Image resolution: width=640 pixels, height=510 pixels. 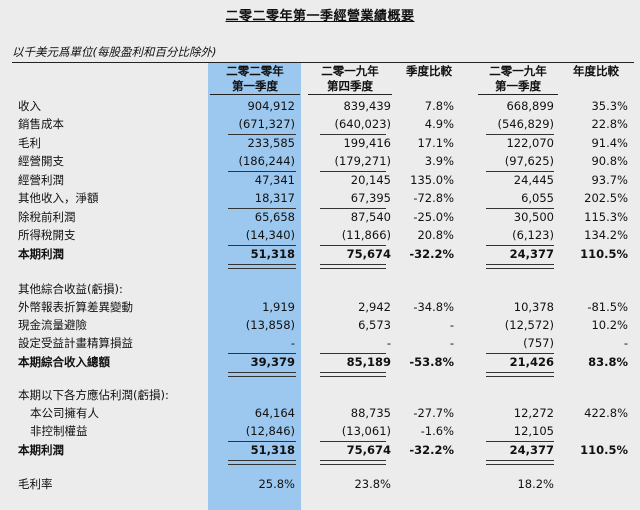 I want to click on cell: 75,674, so click(x=368, y=450).